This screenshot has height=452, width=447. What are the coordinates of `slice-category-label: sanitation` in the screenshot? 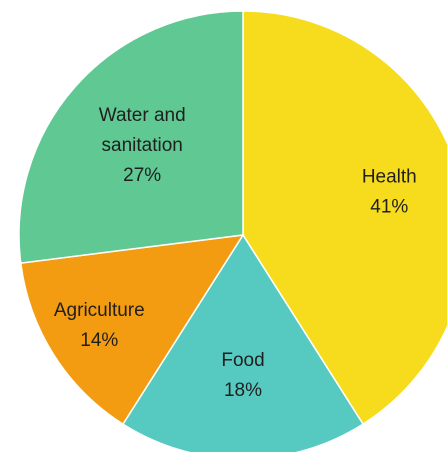 It's located at (142, 145).